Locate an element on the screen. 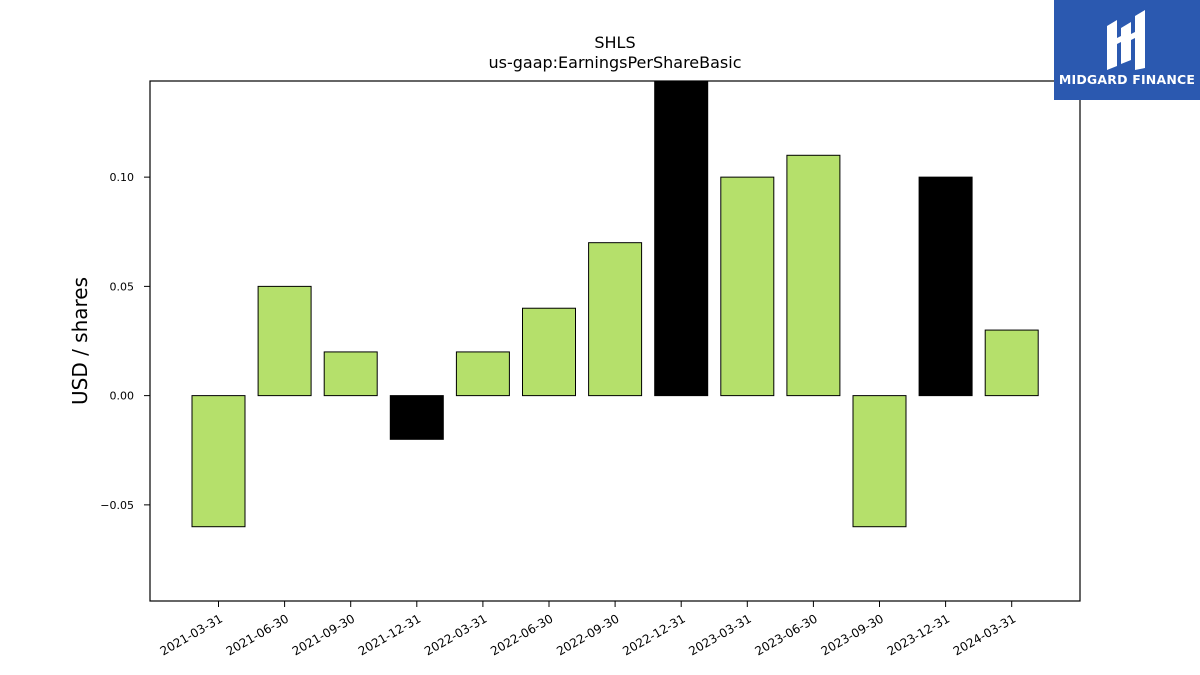 The height and width of the screenshot is (675, 1200). x-tick-label: 2022-09-30 is located at coordinates (587, 634).